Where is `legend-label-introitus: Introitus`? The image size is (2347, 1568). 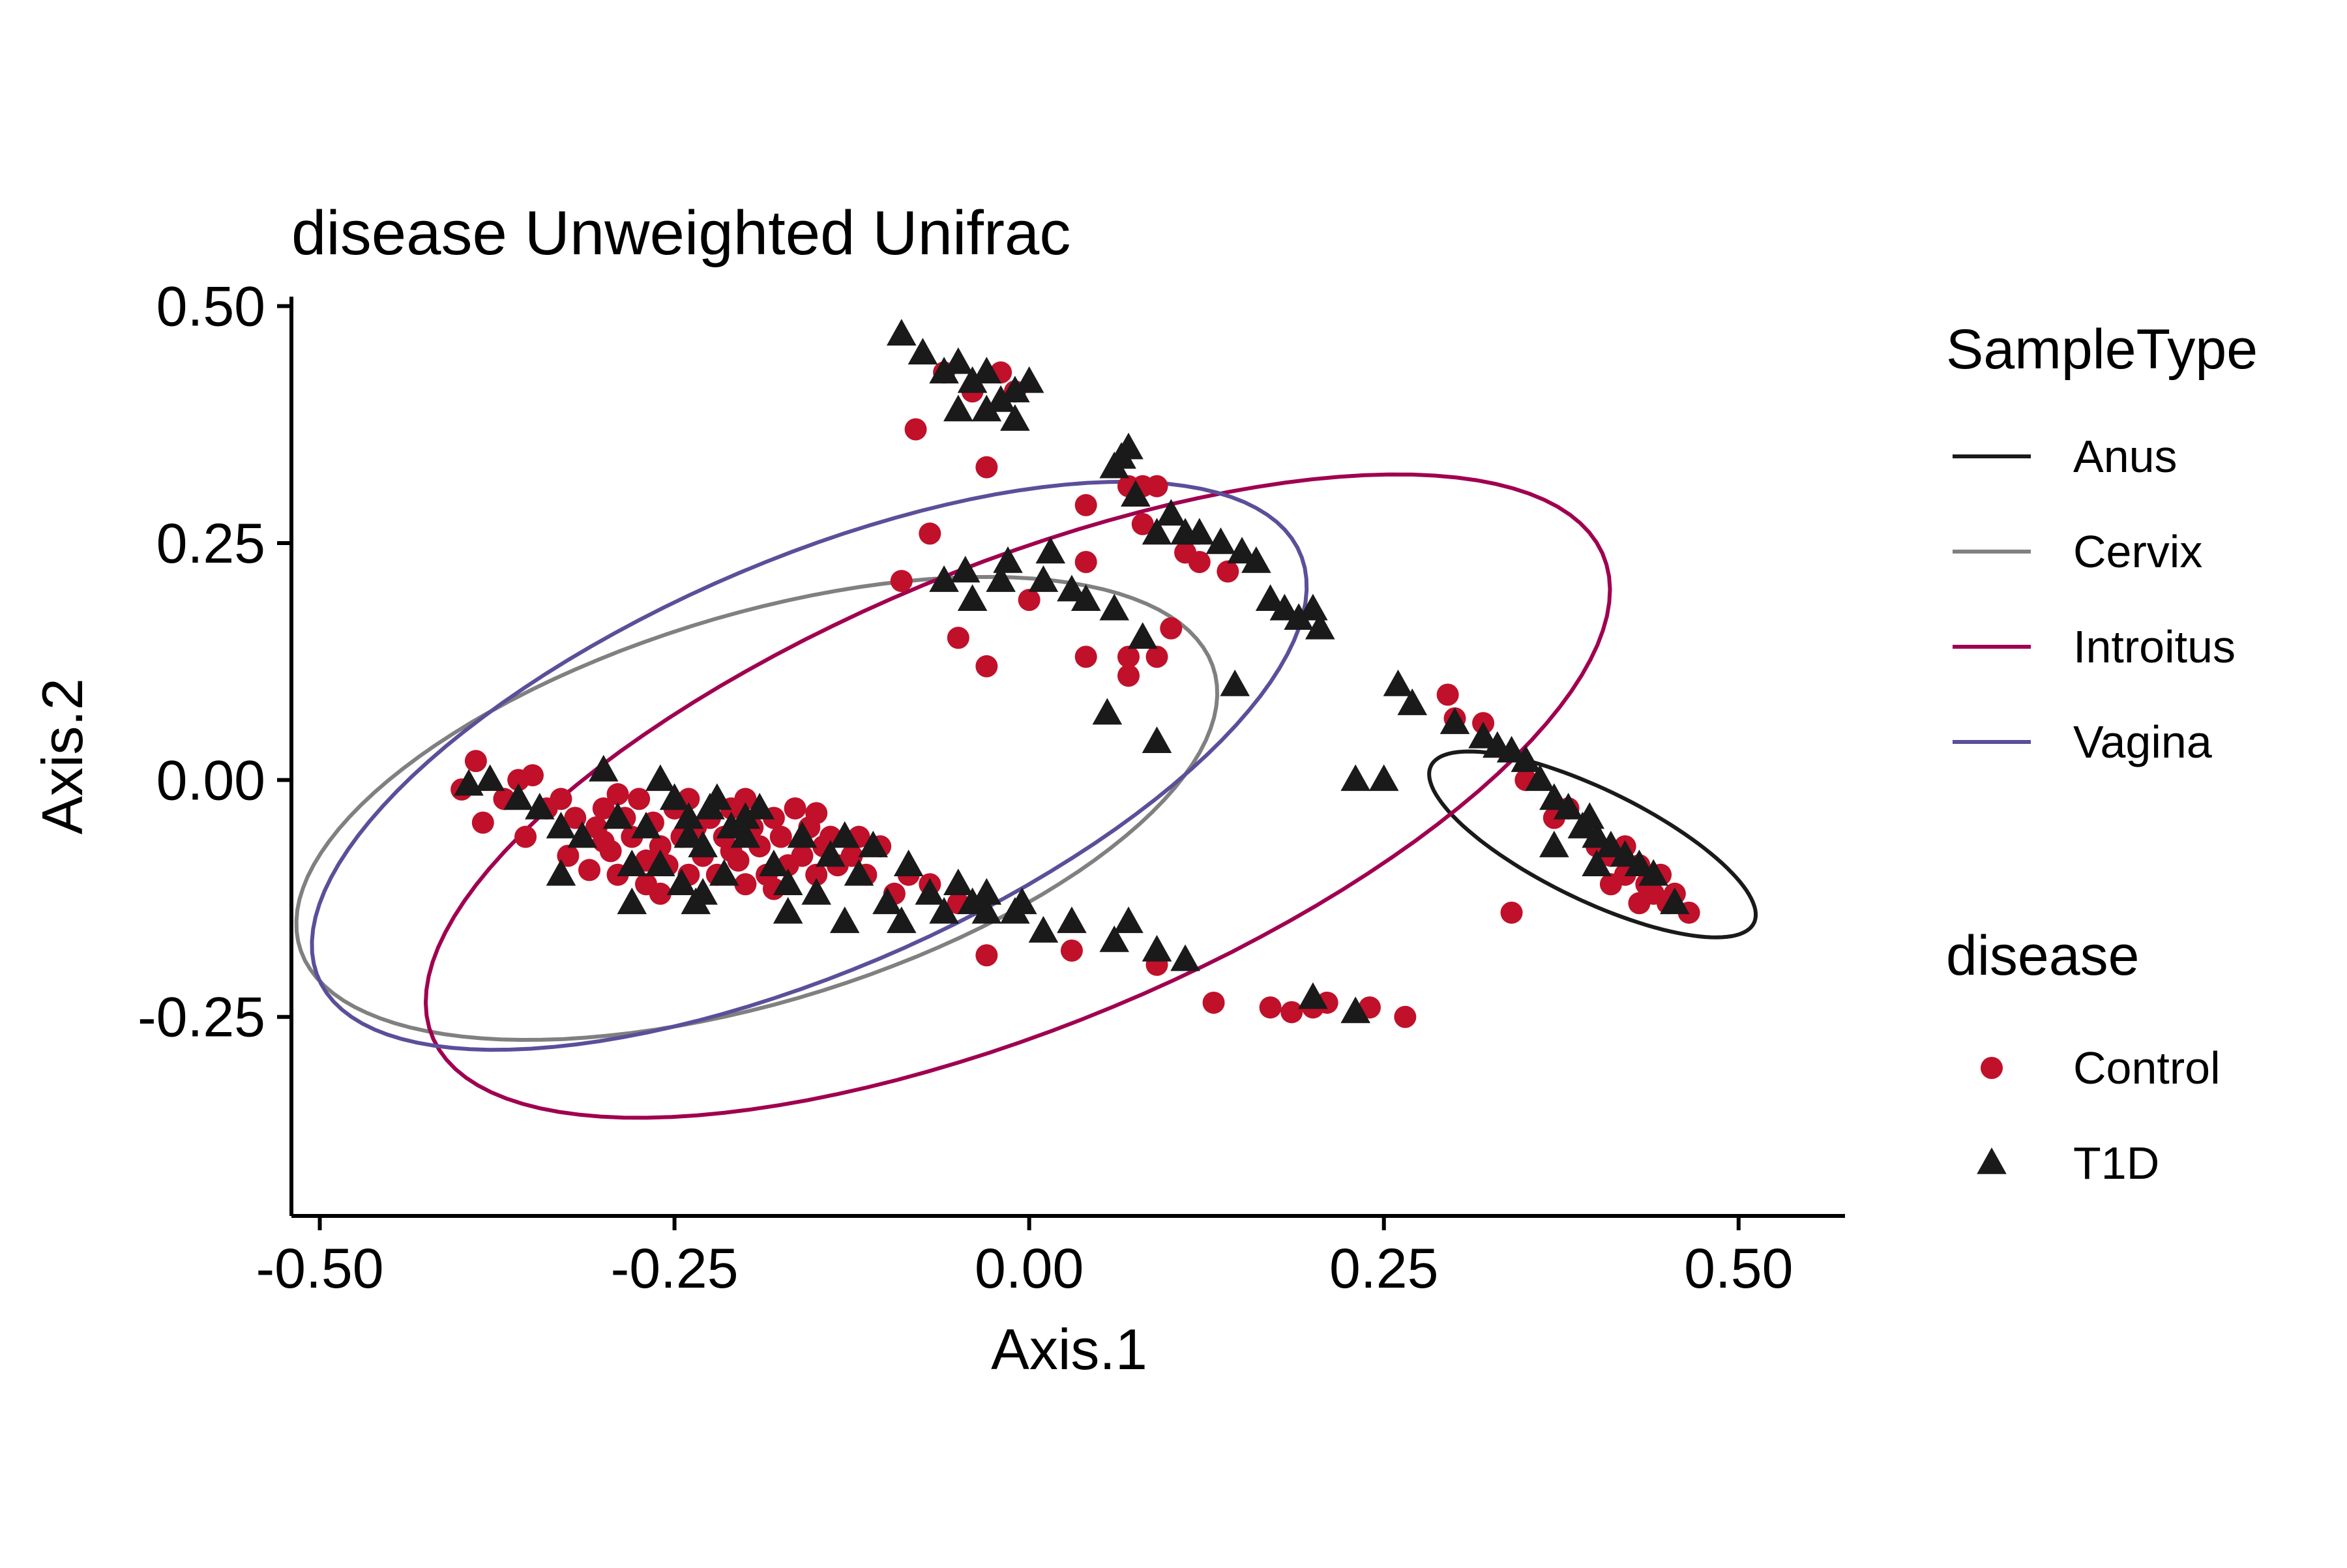 legend-label-introitus: Introitus is located at coordinates (2154, 647).